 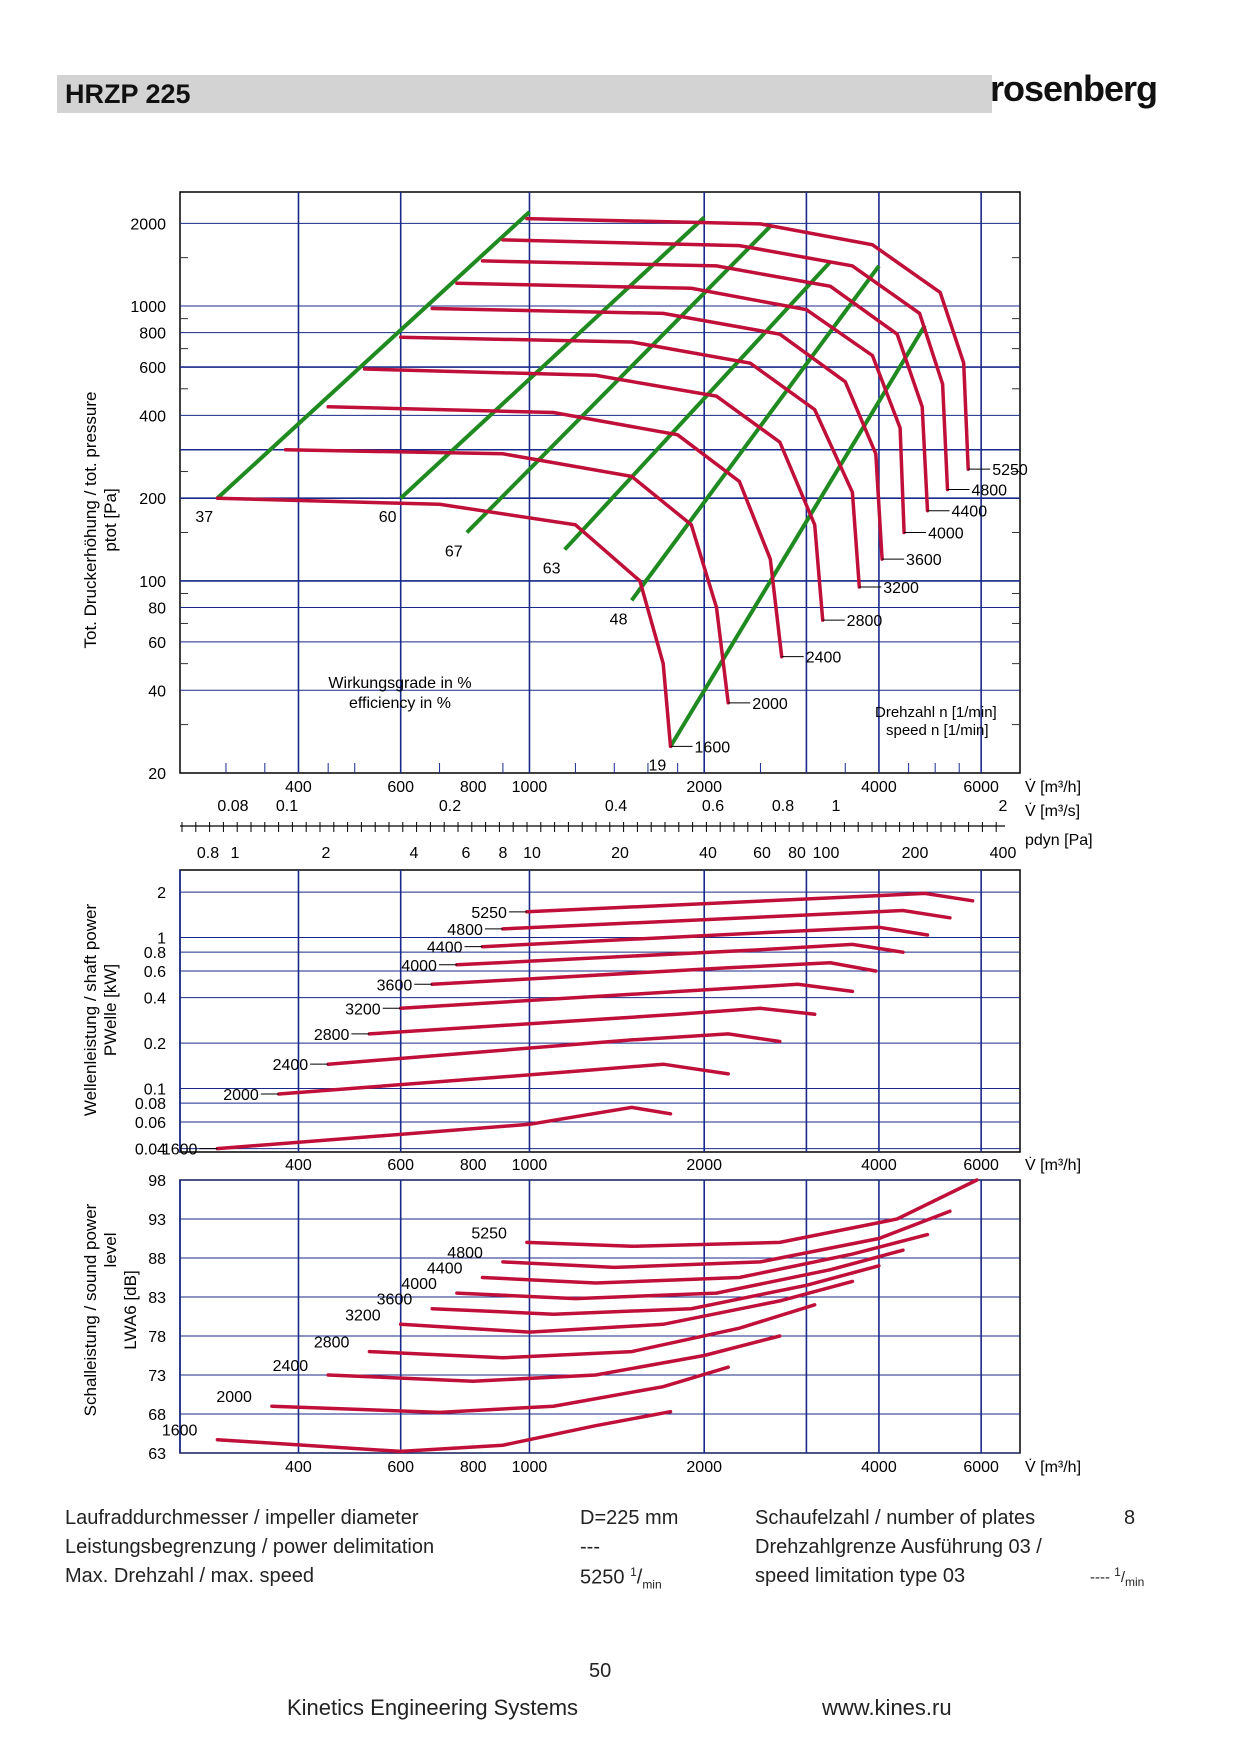 I want to click on spec-value-speed-type: ---- 1/min, so click(x=1117, y=1577).